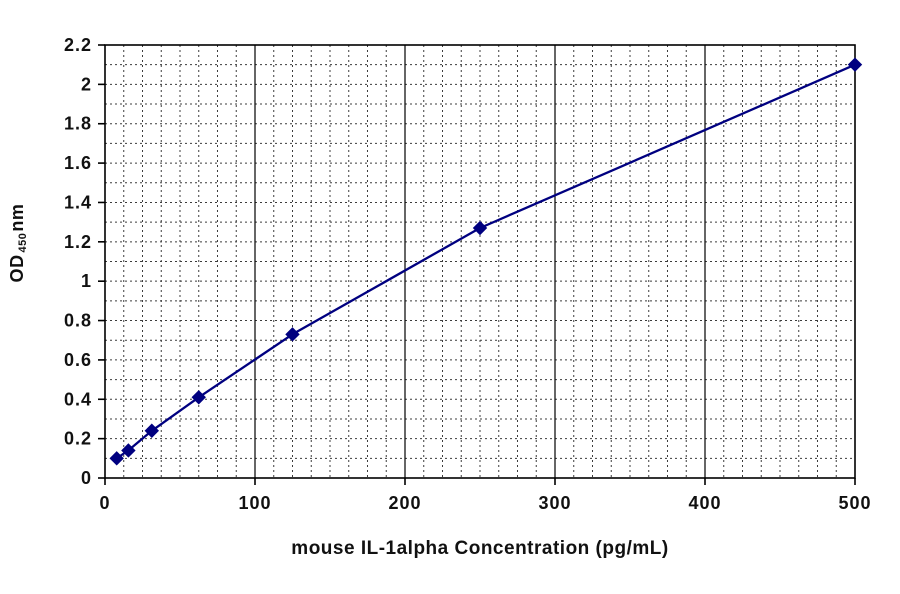  What do you see at coordinates (78, 45) in the screenshot?
I see `y-tick-label: 2.2` at bounding box center [78, 45].